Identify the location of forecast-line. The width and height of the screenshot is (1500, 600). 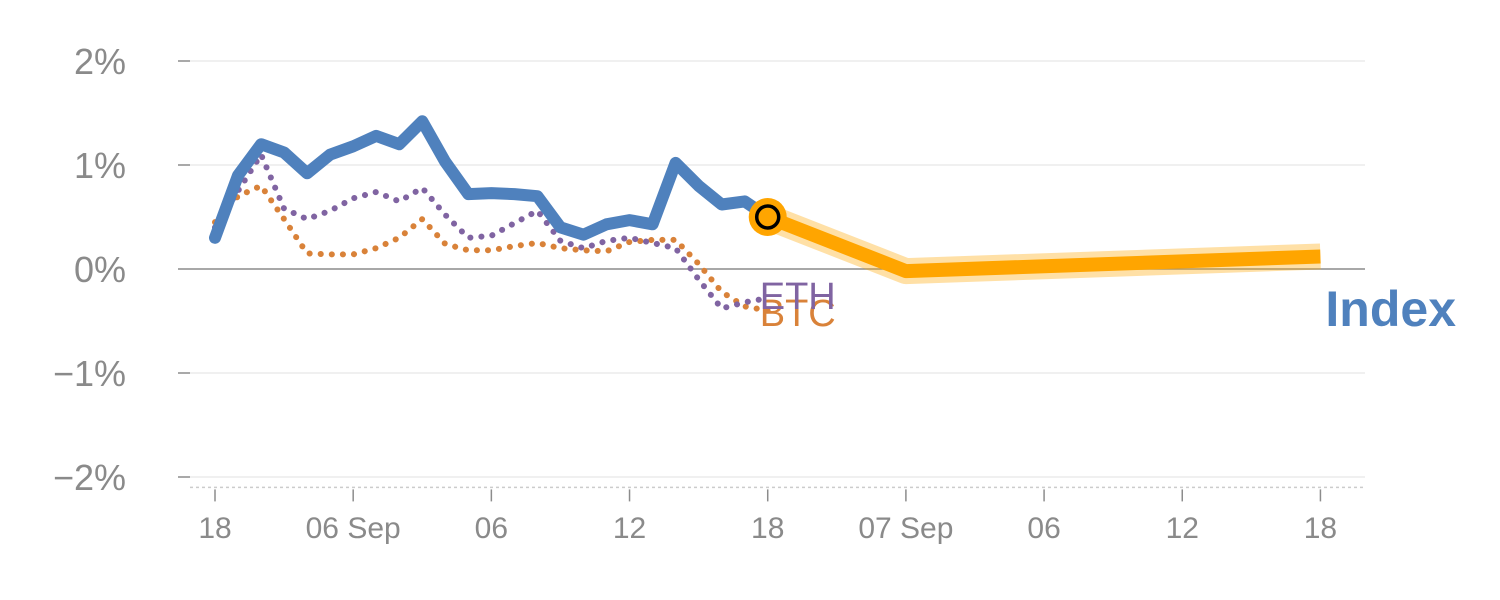
(1043, 244).